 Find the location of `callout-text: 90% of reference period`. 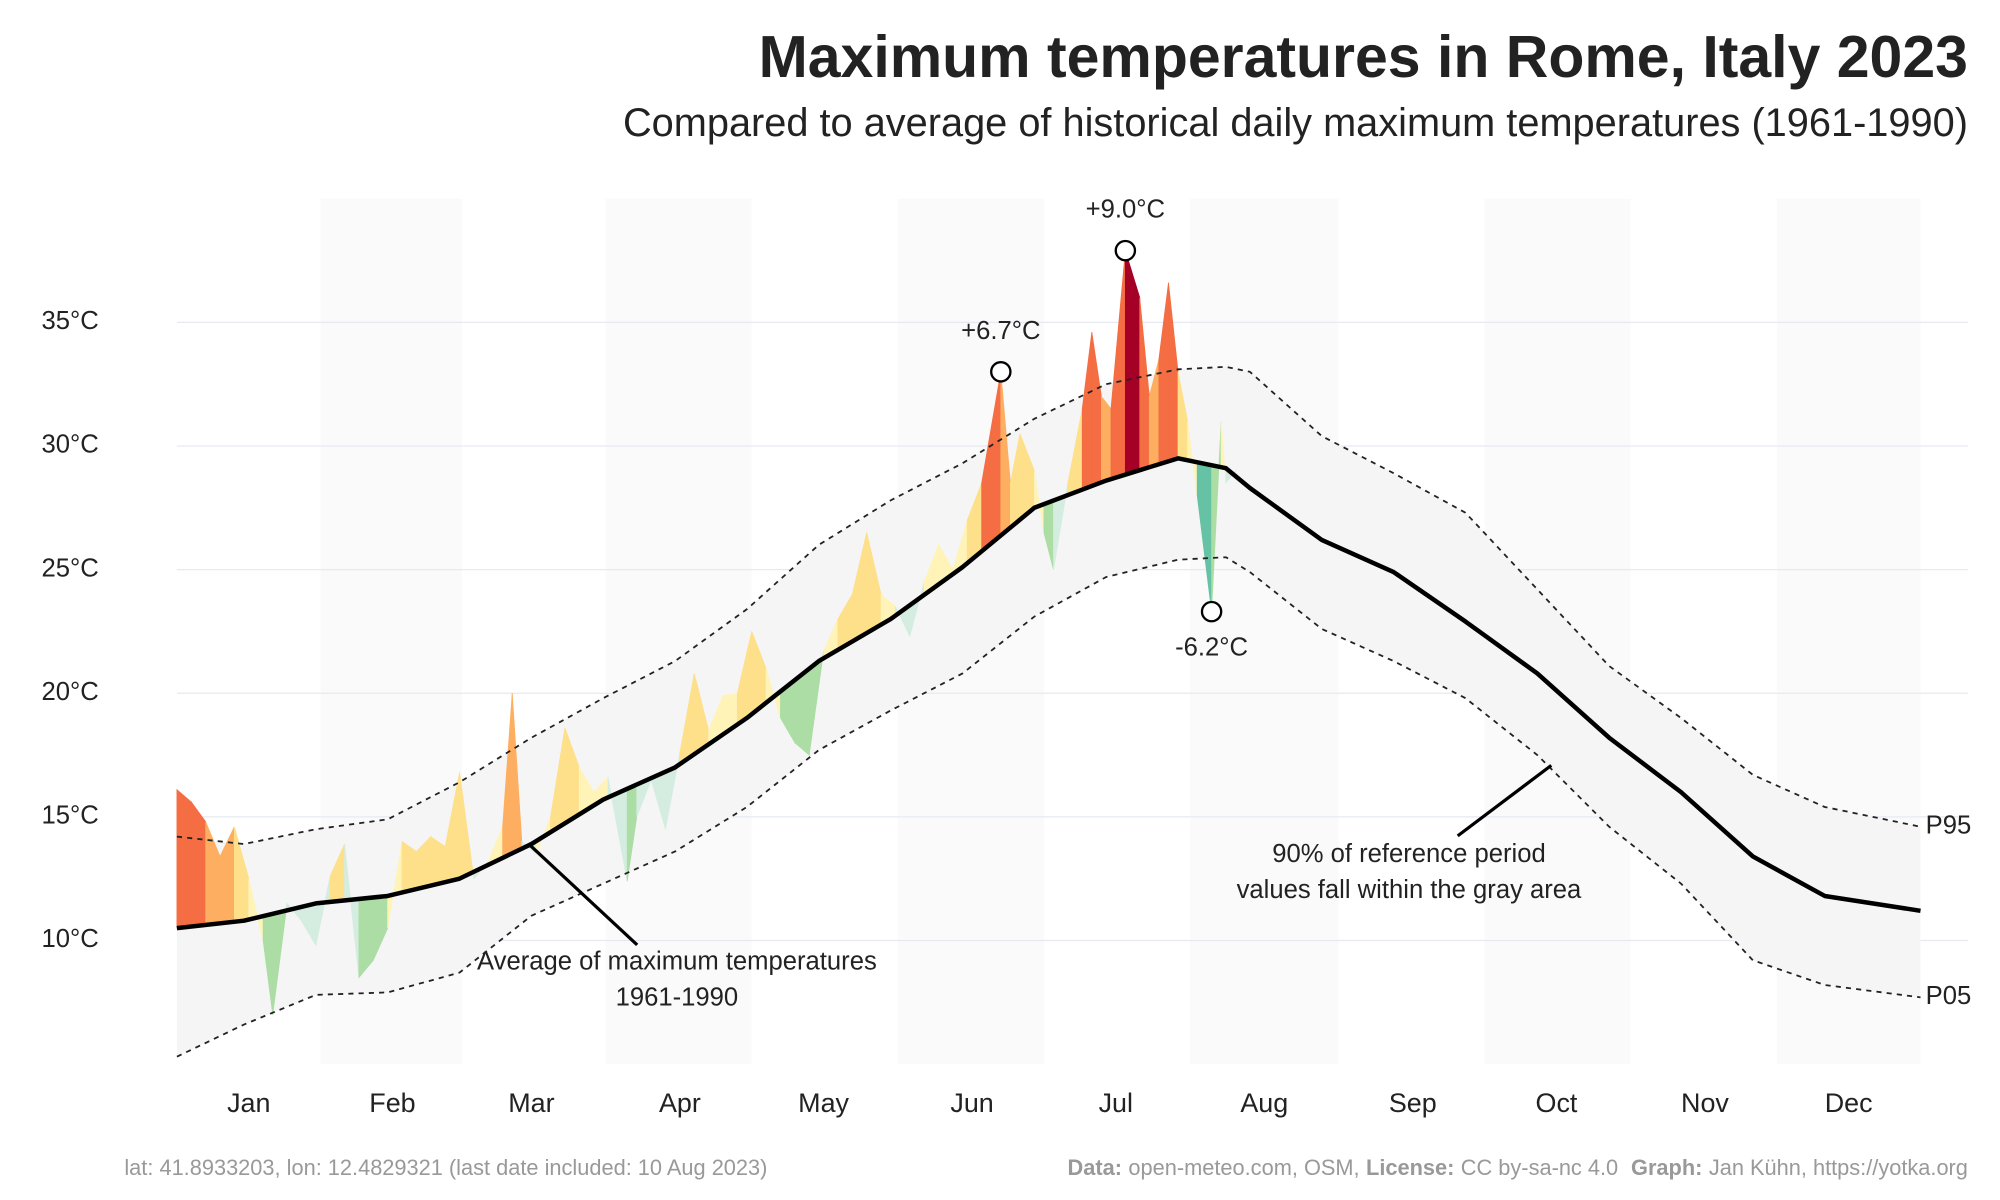

callout-text: 90% of reference period is located at coordinates (1409, 854).